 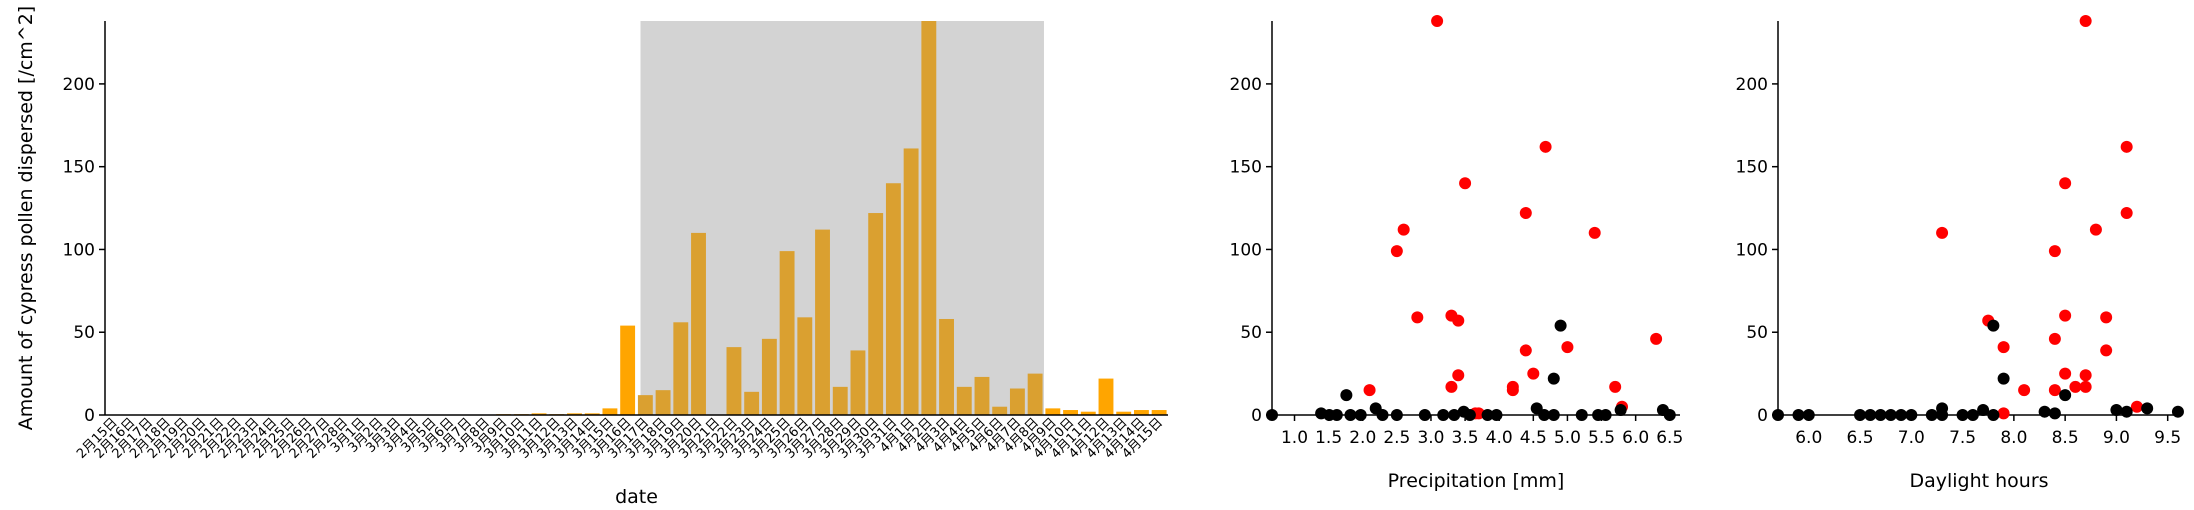 I want to click on x-axis-label: Daylight hours, so click(x=1978, y=481).